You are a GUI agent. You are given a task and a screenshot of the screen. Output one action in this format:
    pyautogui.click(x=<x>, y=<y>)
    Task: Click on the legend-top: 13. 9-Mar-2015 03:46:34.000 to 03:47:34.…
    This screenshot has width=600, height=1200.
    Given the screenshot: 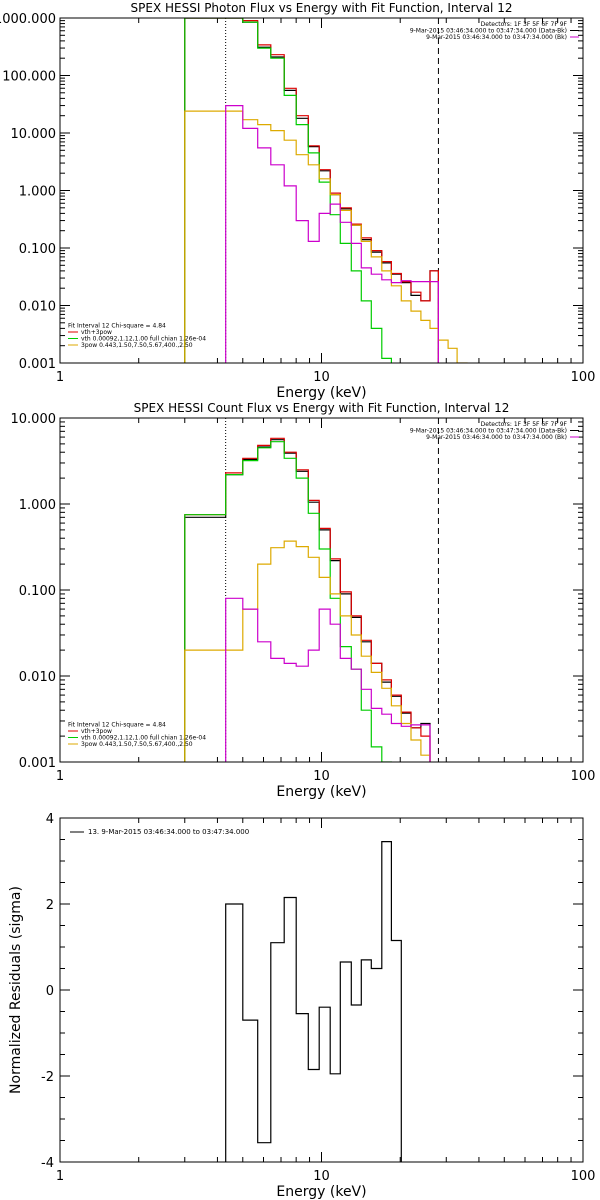 What is the action you would take?
    pyautogui.click(x=159, y=832)
    